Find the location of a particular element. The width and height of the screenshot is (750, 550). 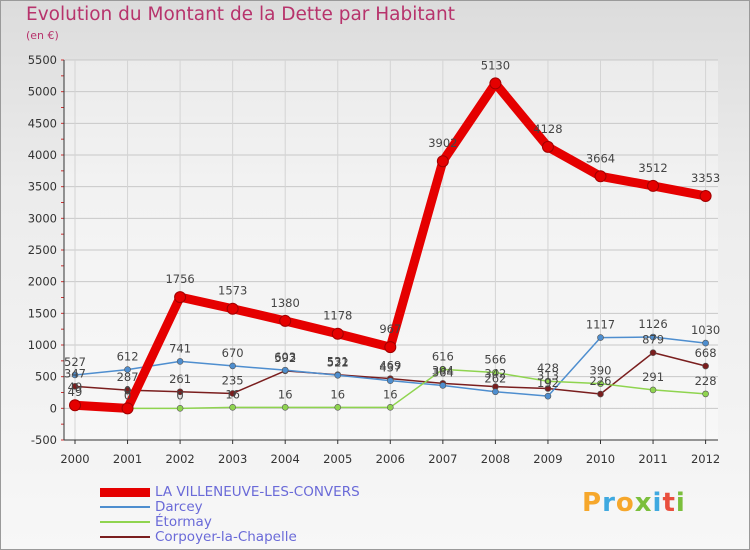

data-label: 967 is located at coordinates (390, 329).